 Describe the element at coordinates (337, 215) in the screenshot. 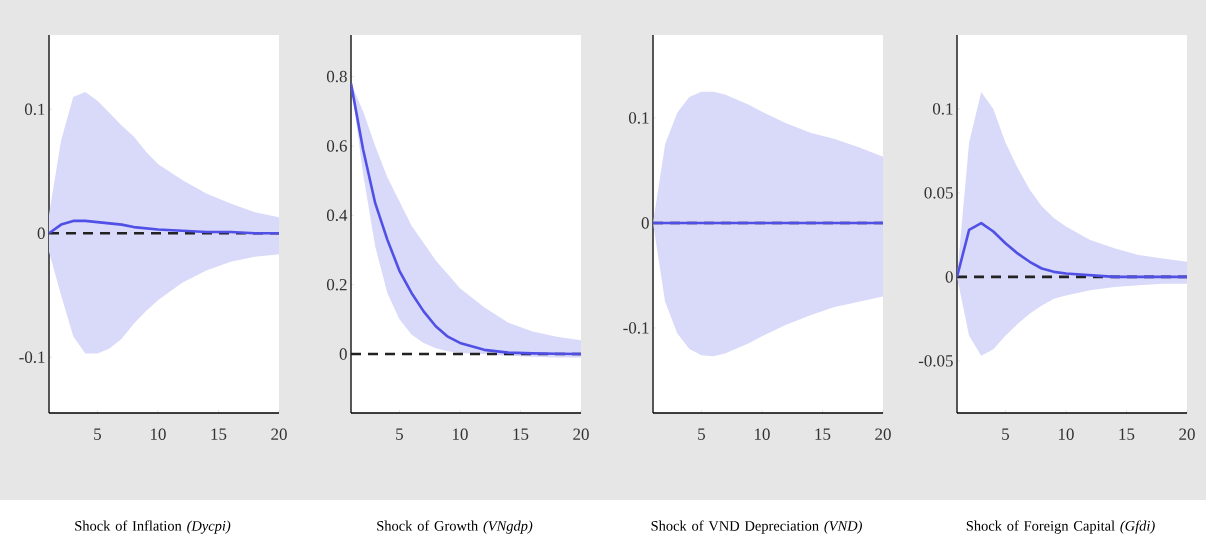

I see `y-tick-label: 0.4` at that location.